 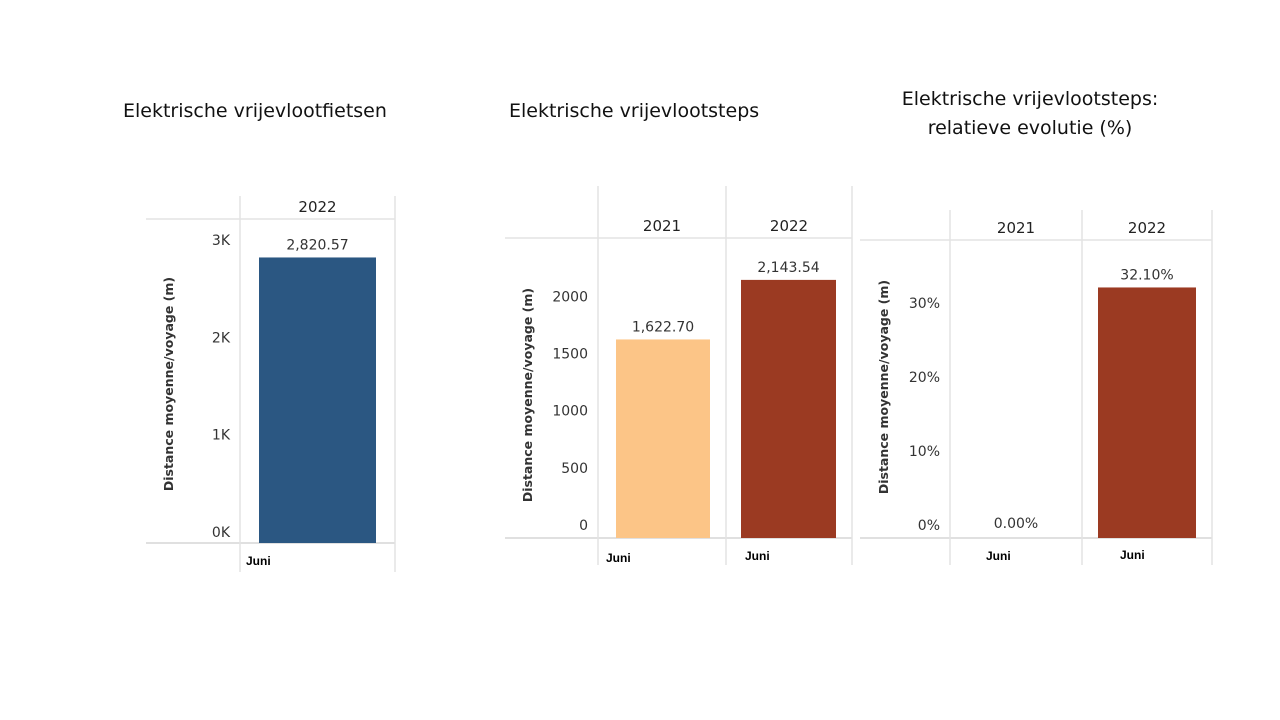 What do you see at coordinates (583, 526) in the screenshot?
I see `chart2-ytick-0: 0` at bounding box center [583, 526].